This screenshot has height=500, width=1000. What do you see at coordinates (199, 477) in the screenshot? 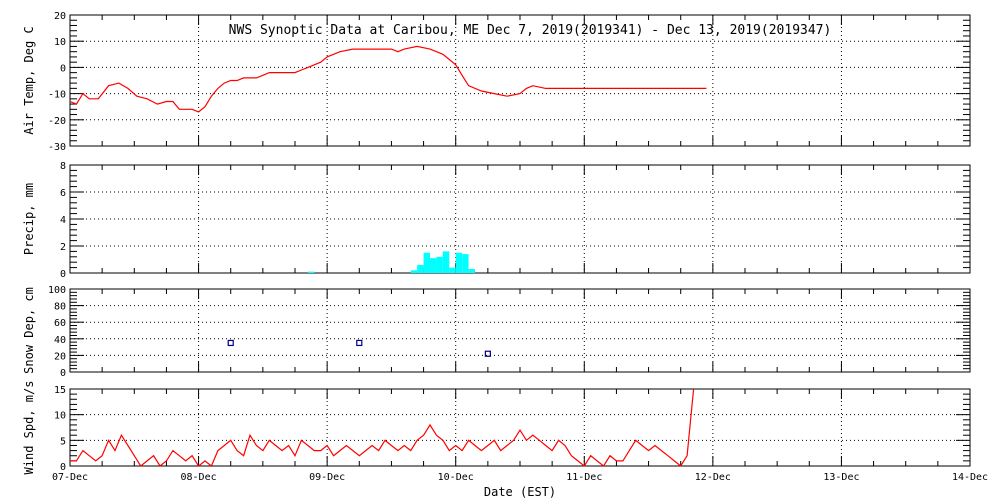
I see `x-tick-label: 08-Dec` at bounding box center [199, 477].